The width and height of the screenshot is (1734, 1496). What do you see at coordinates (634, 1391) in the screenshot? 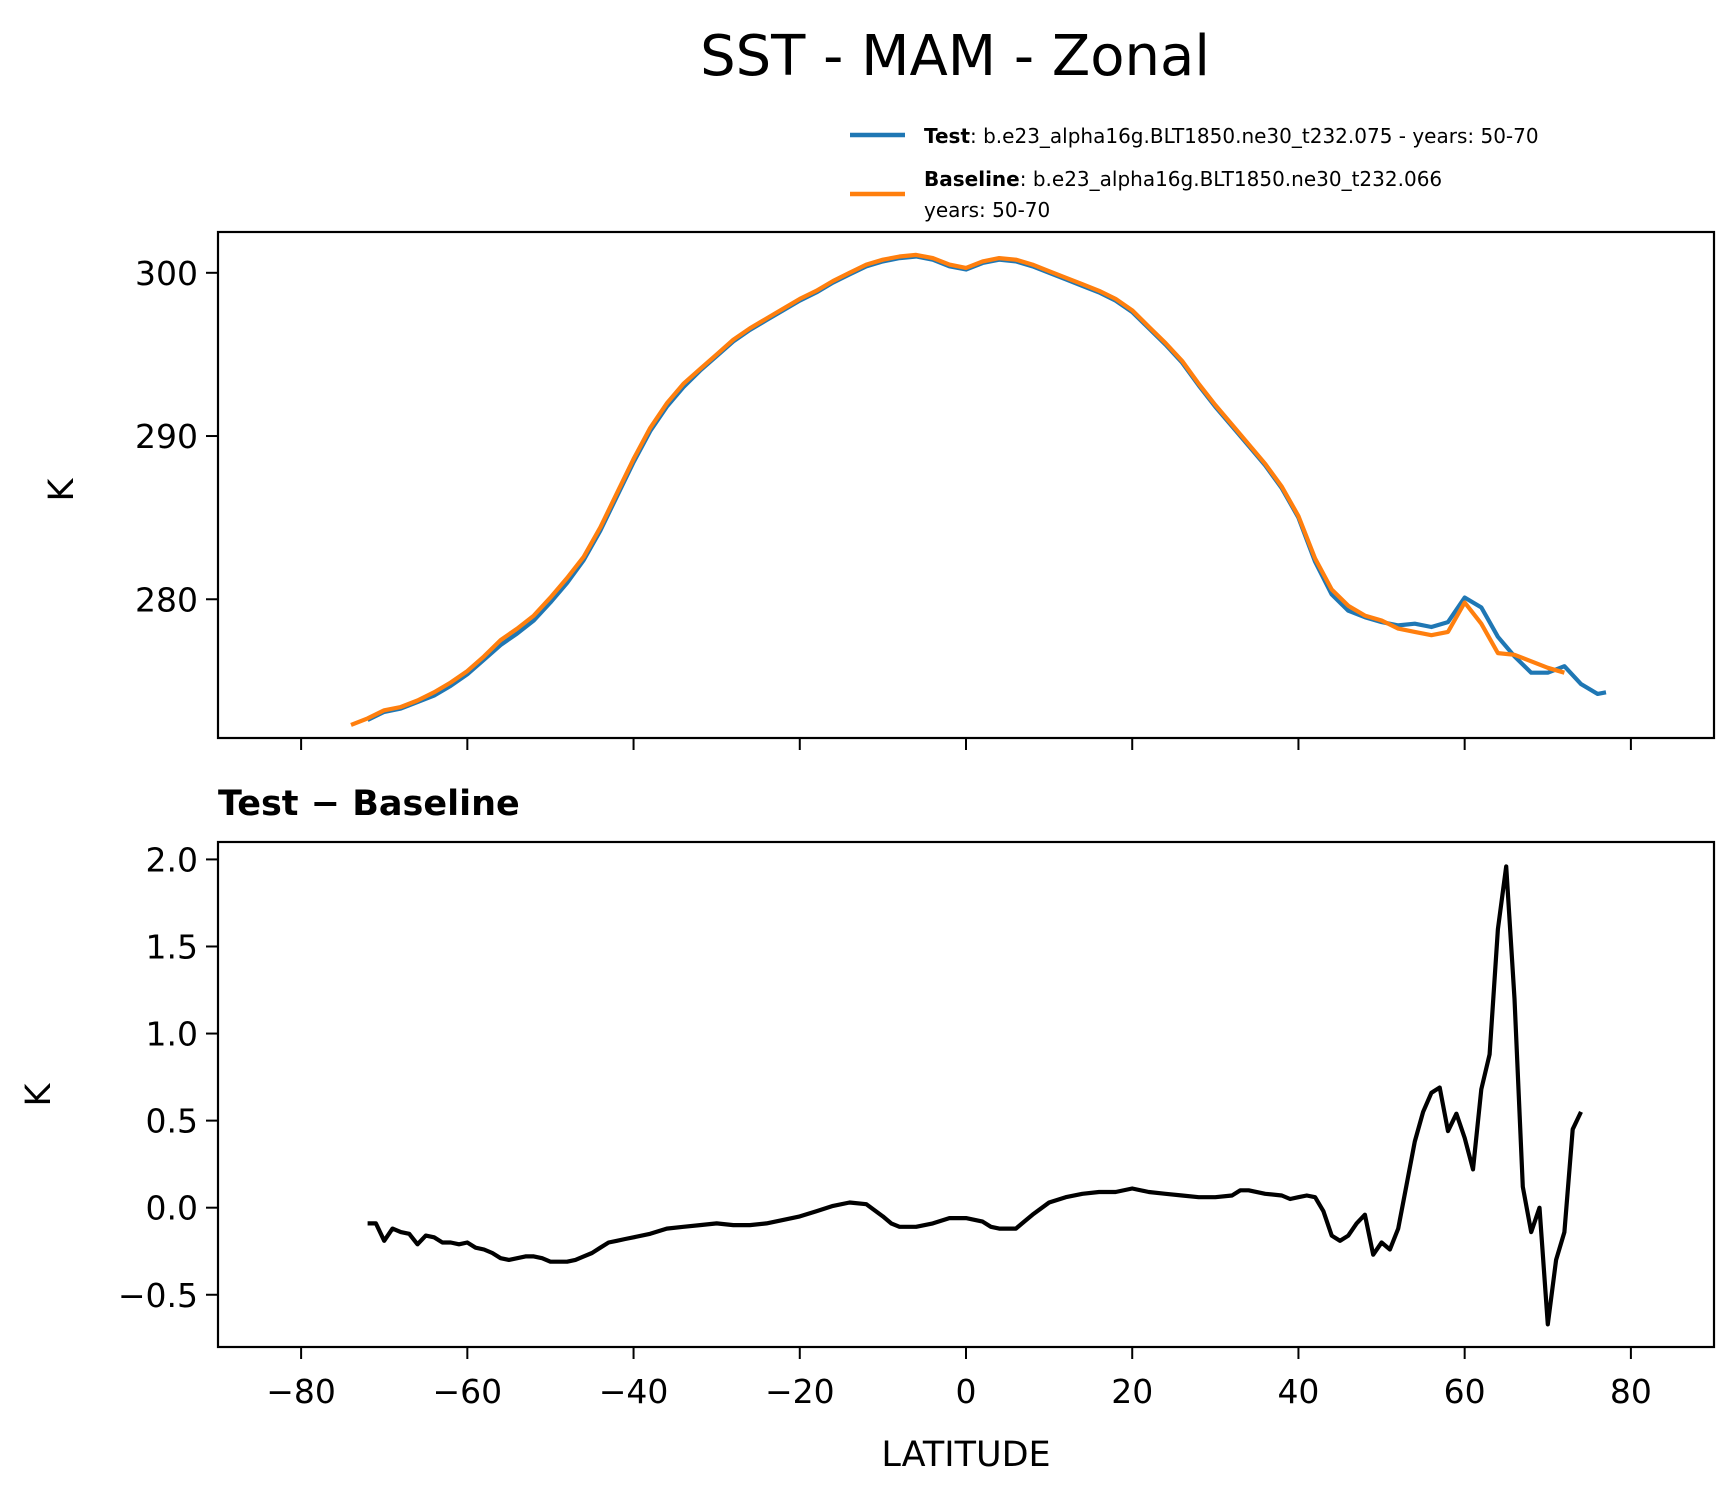
I see `x-tick-label: −40` at bounding box center [634, 1391].